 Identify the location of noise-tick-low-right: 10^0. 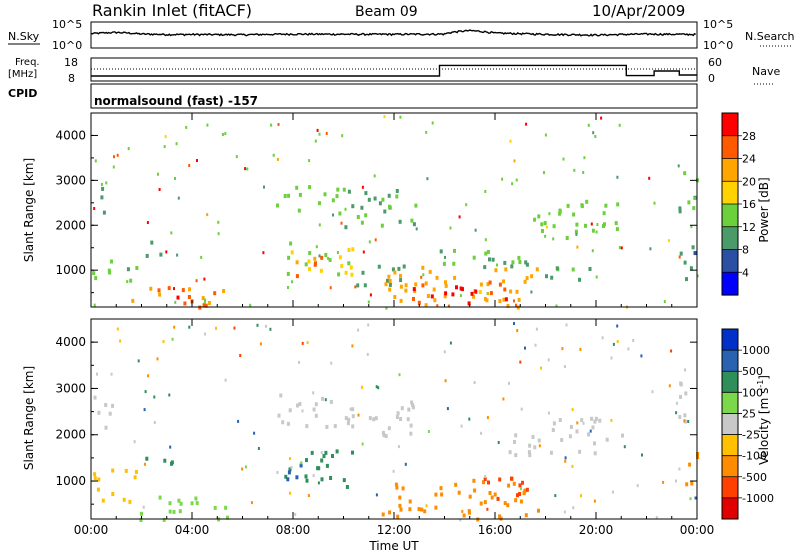
(718, 45).